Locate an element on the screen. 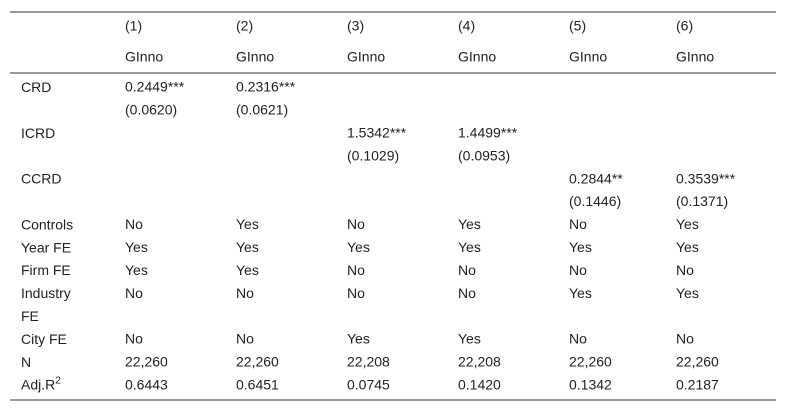  table-cell: 0.6443 is located at coordinates (146, 384).